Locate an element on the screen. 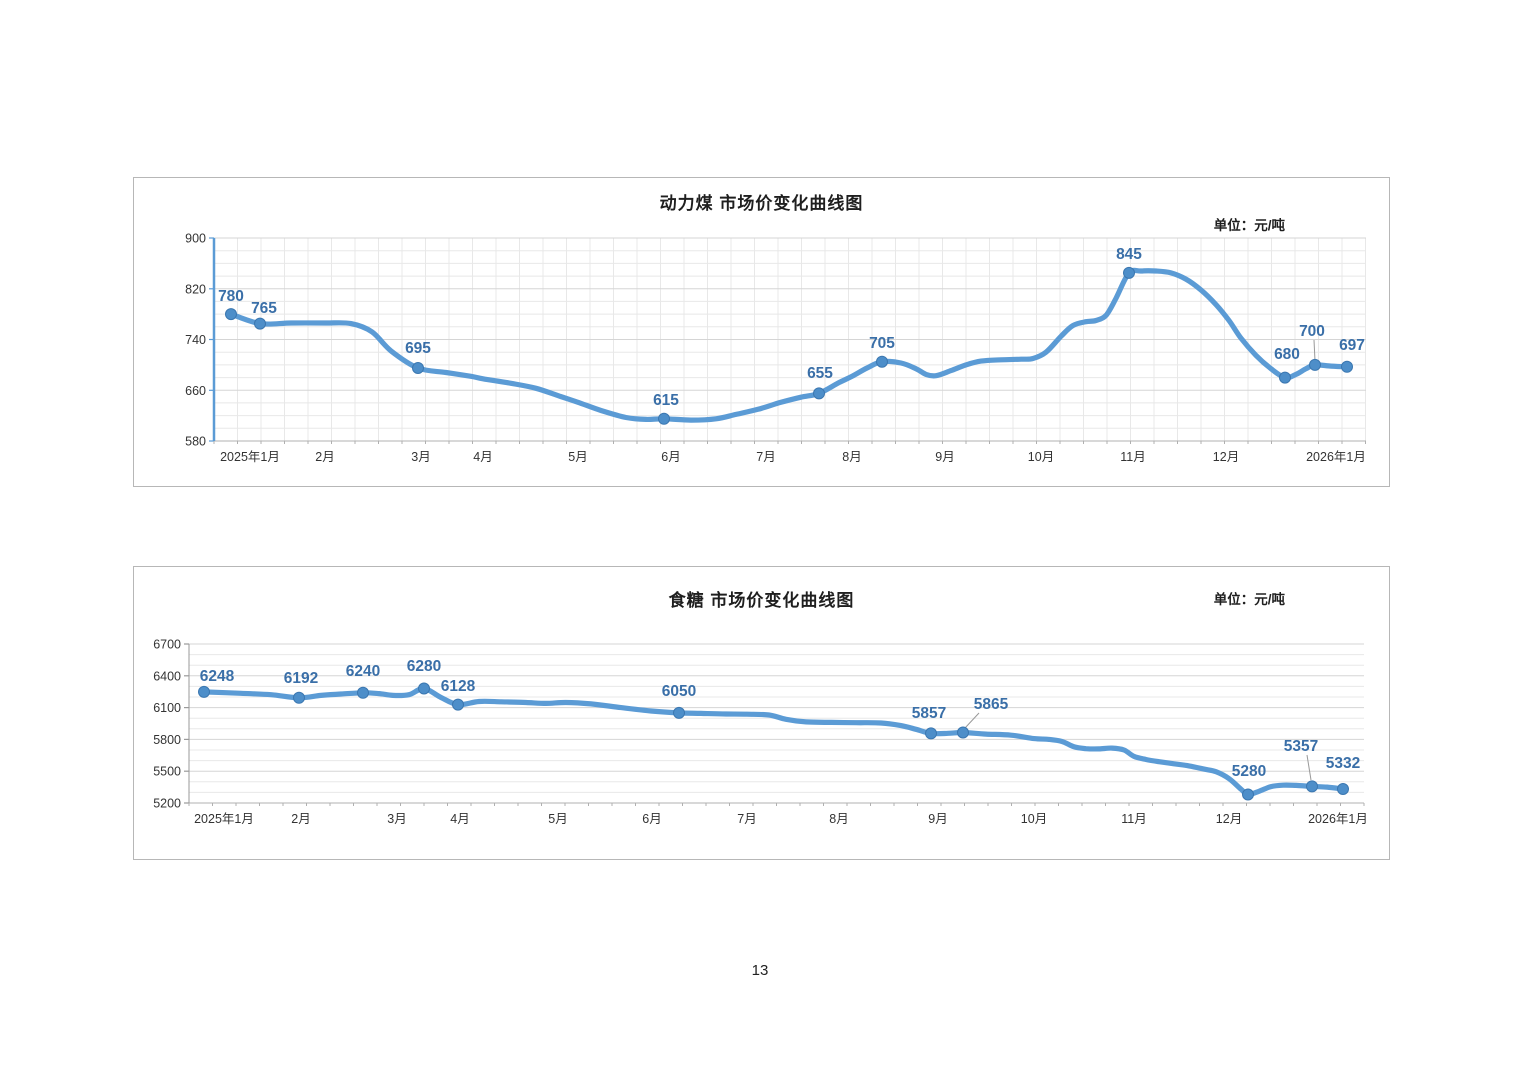 The width and height of the screenshot is (1520, 1074). data-point-label: 5332 is located at coordinates (1343, 763).